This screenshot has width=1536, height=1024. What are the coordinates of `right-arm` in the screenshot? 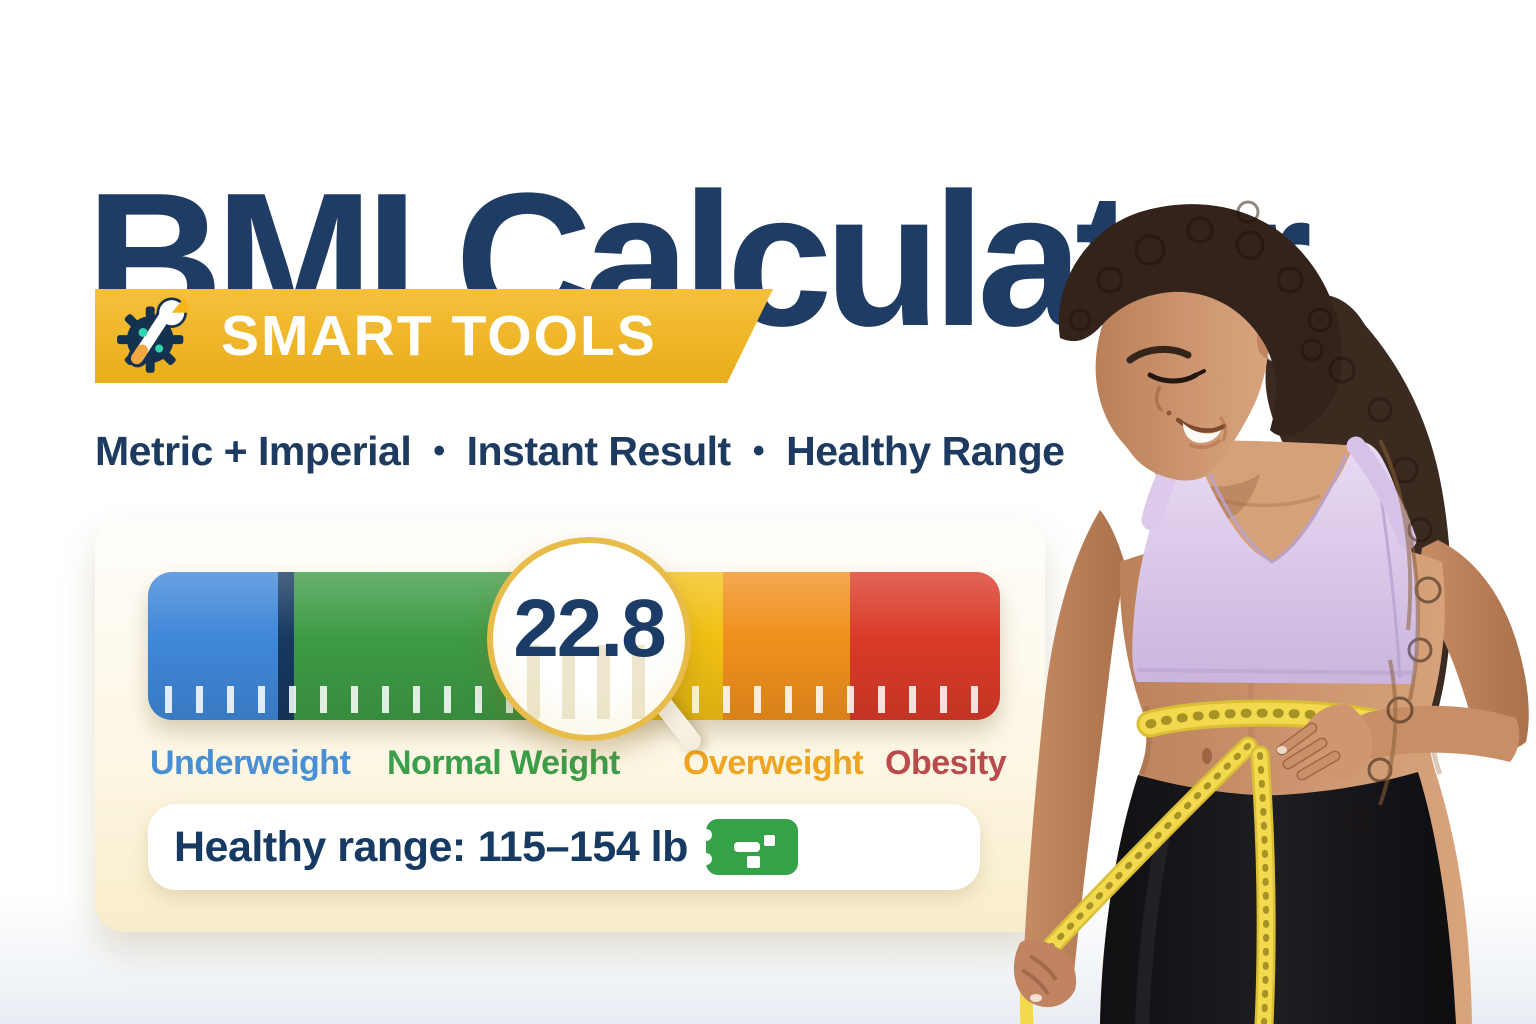 It's located at (1474, 646).